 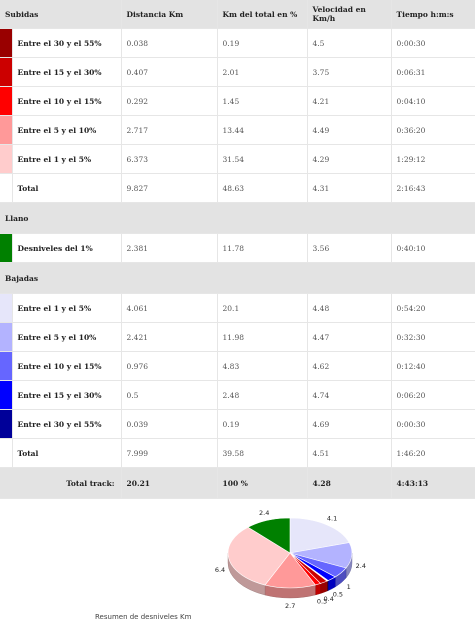 I want to click on row-distancia: 2.381, so click(x=169, y=248).